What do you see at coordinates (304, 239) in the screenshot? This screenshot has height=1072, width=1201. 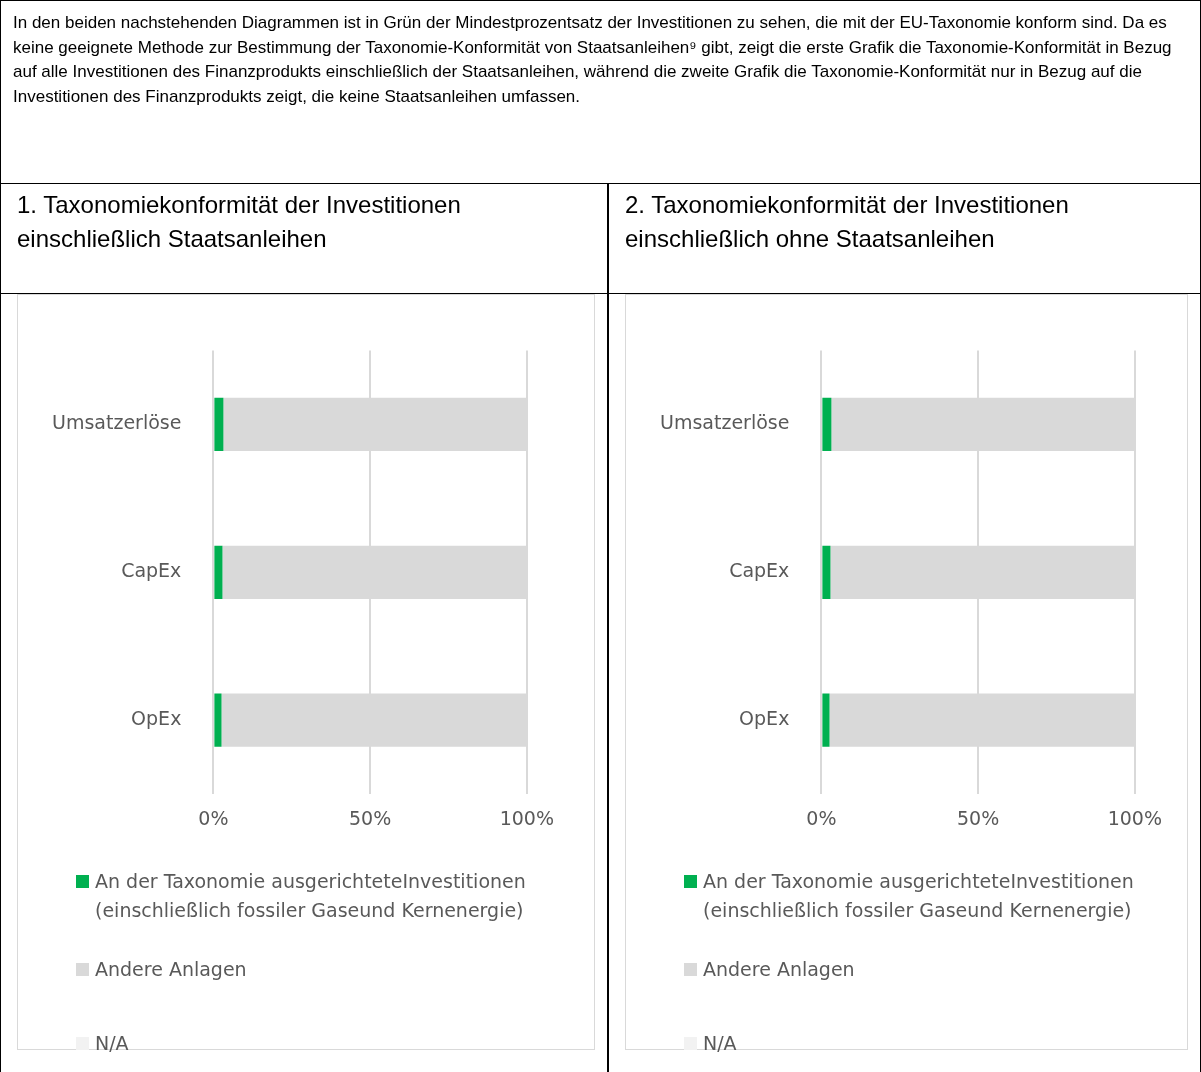 I see `chart-title: 1. Taxonomiekonformität der Investitionen einschließlich Staatsanleihen` at bounding box center [304, 239].